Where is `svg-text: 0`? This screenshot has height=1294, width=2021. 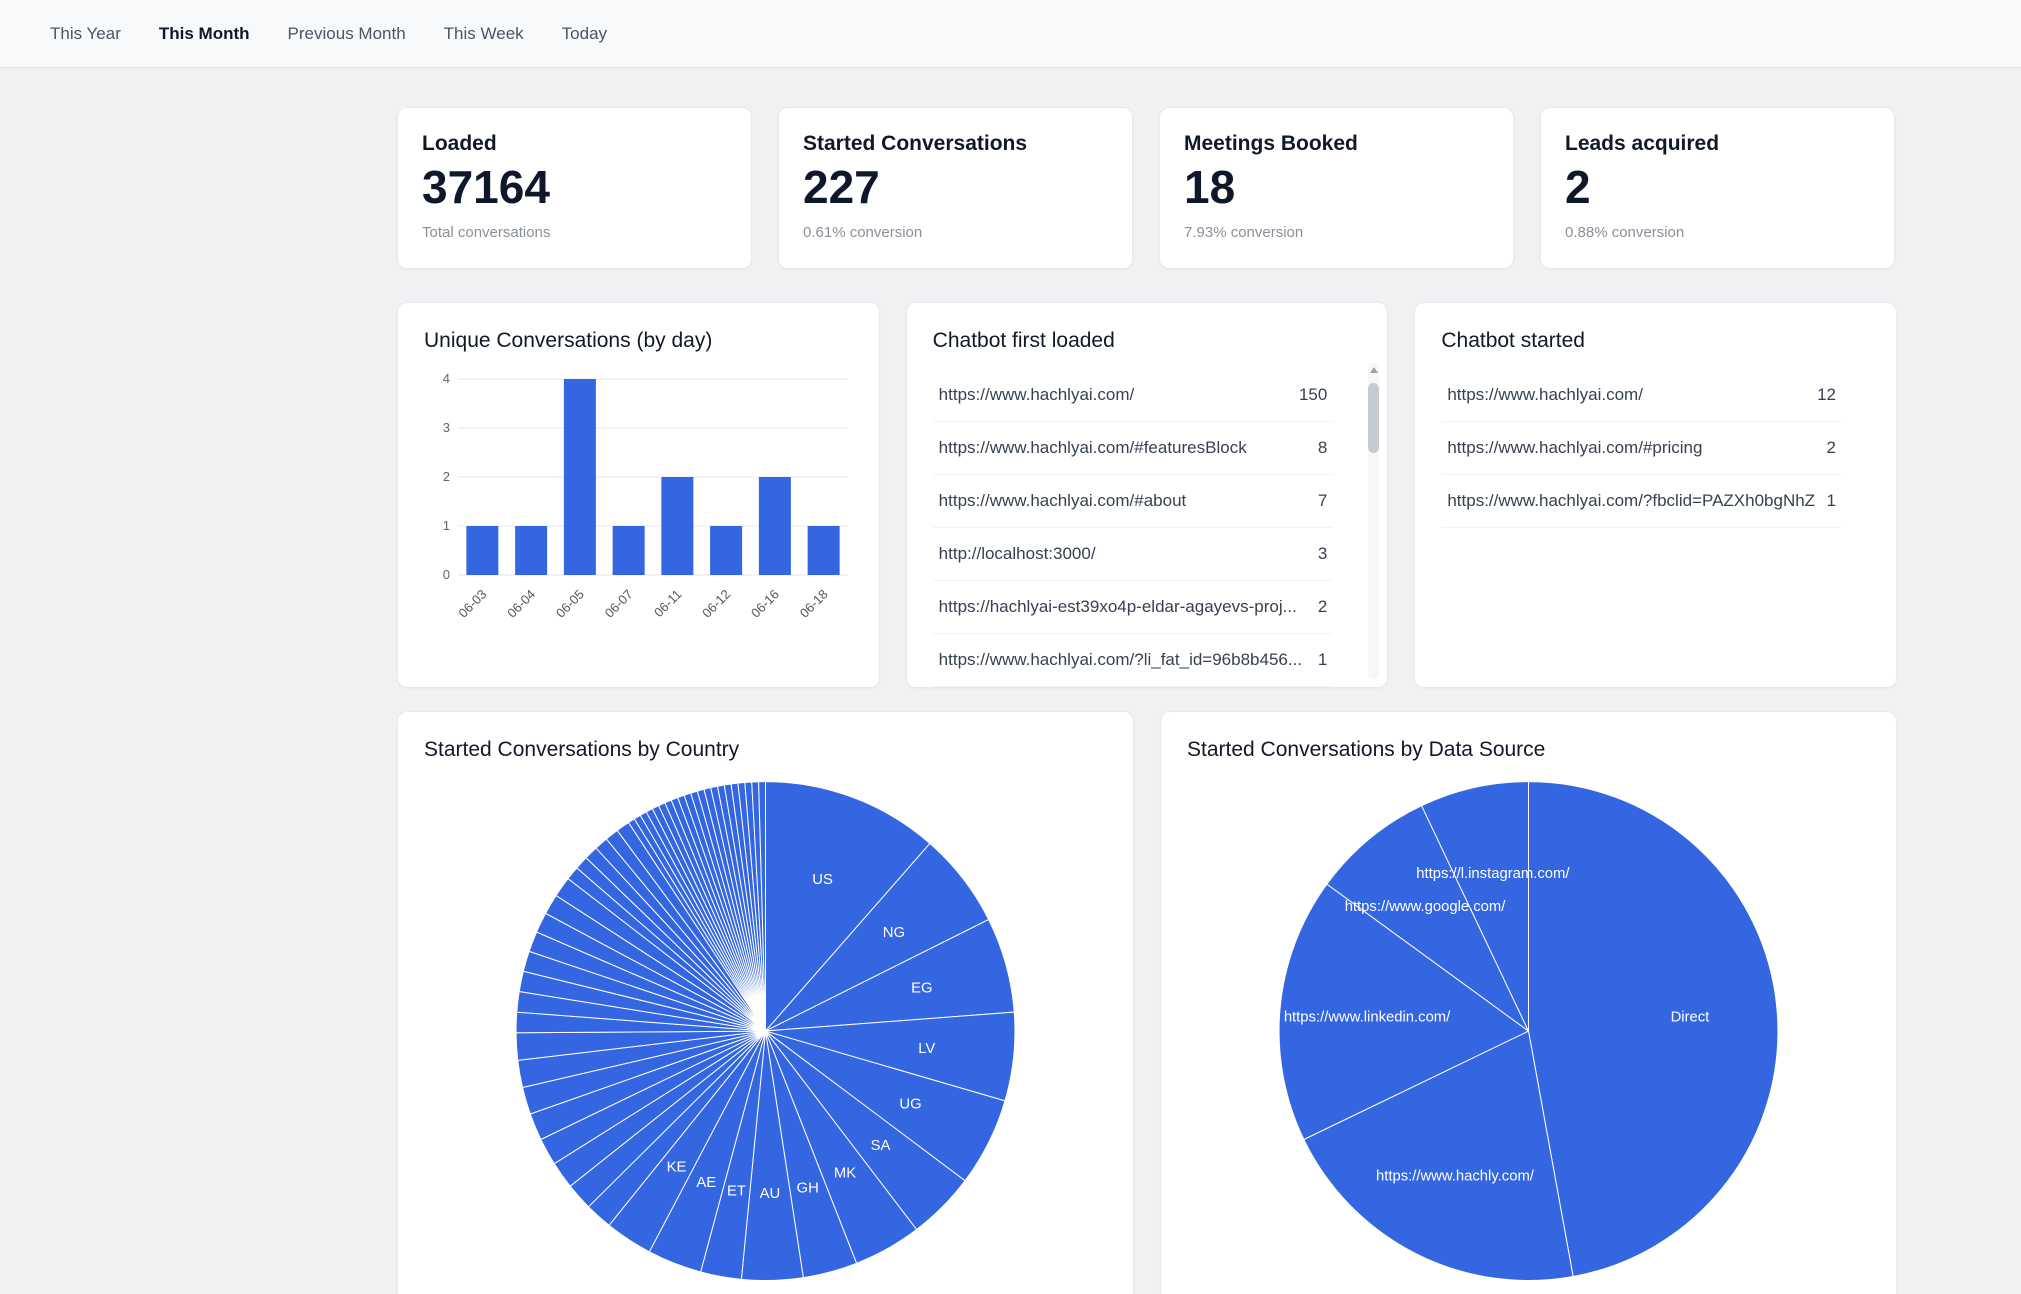
svg-text: 0 is located at coordinates (446, 574).